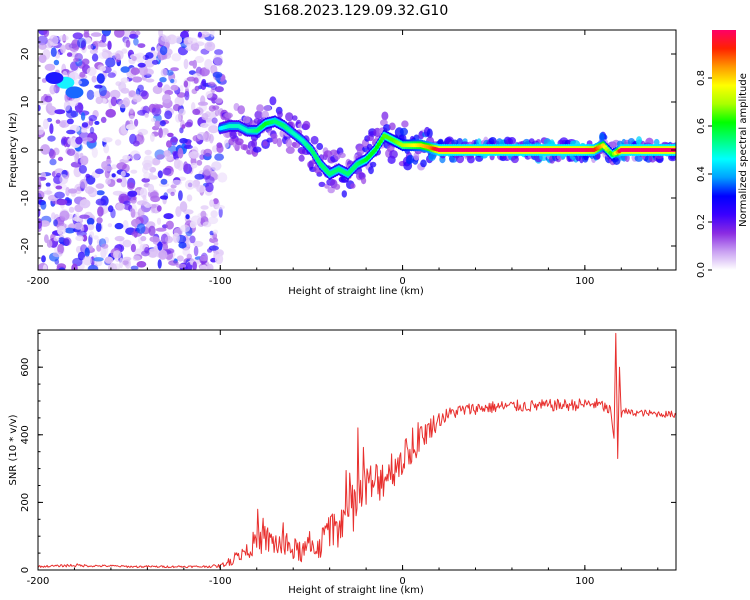 The width and height of the screenshot is (750, 600). Describe the element at coordinates (25, 150) in the screenshot. I see `y-tick-label: 0` at that location.